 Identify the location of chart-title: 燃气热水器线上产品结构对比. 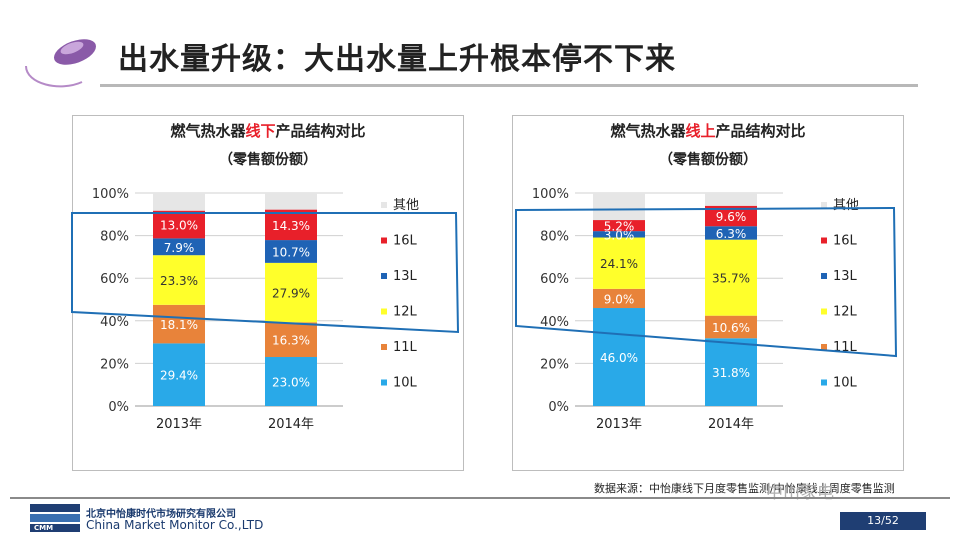
(707, 131).